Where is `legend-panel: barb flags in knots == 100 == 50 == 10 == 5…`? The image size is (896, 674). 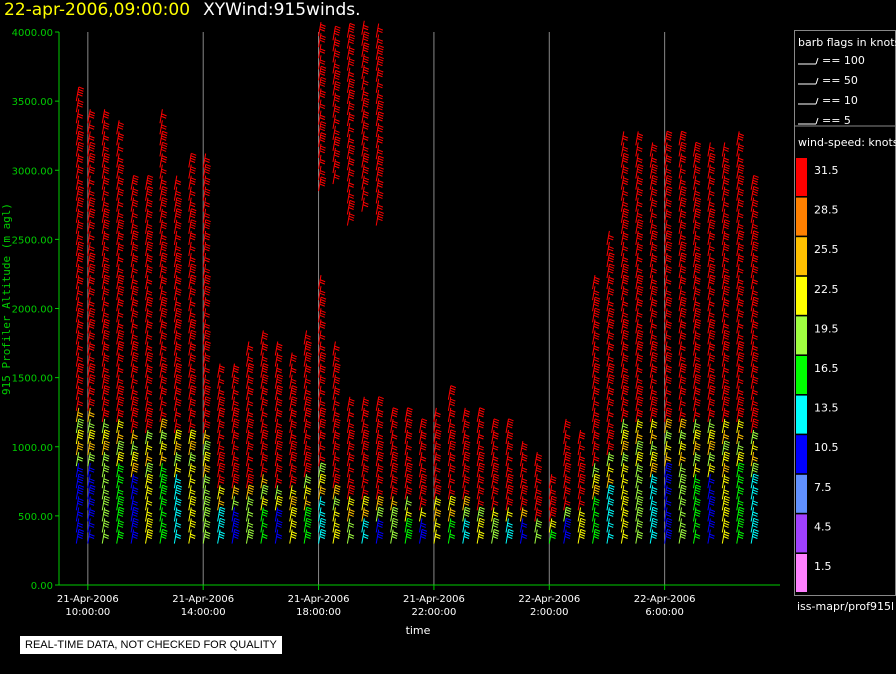
legend-panel: barb flags in knots == 100 == 50 == 10 == 5… is located at coordinates (845, 313).